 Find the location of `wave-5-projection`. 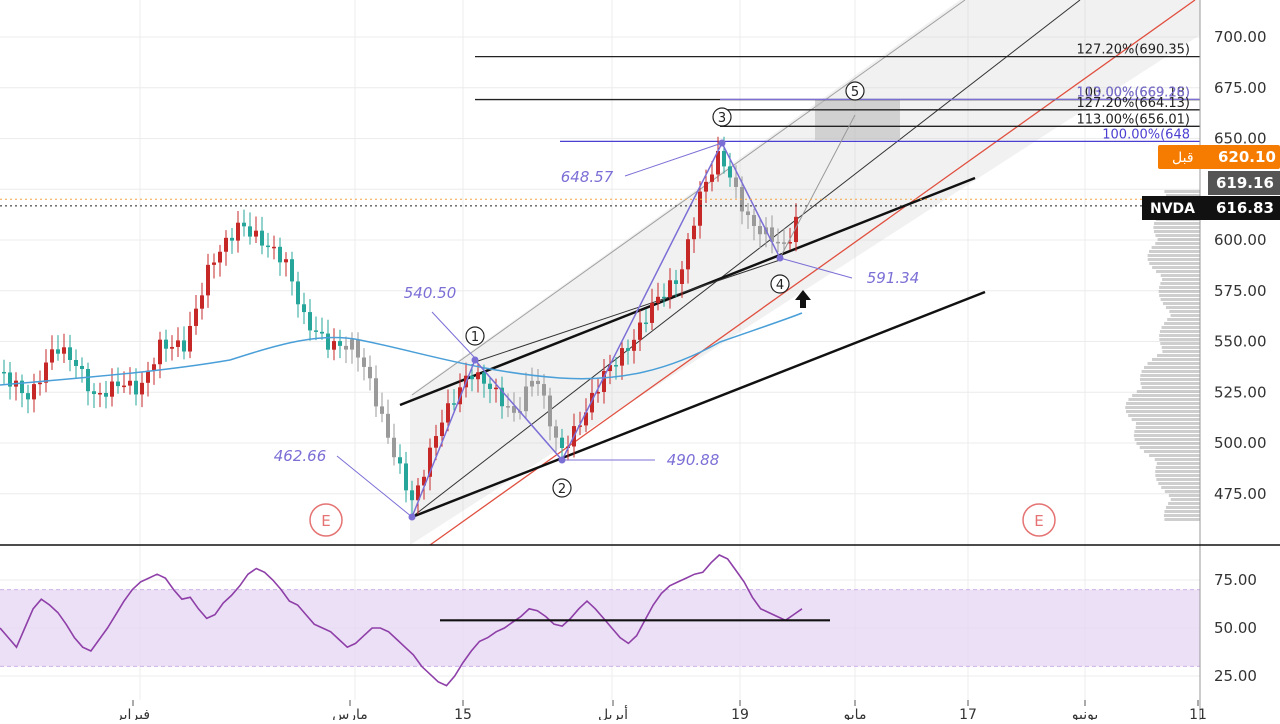

wave-5-projection is located at coordinates (817, 186).